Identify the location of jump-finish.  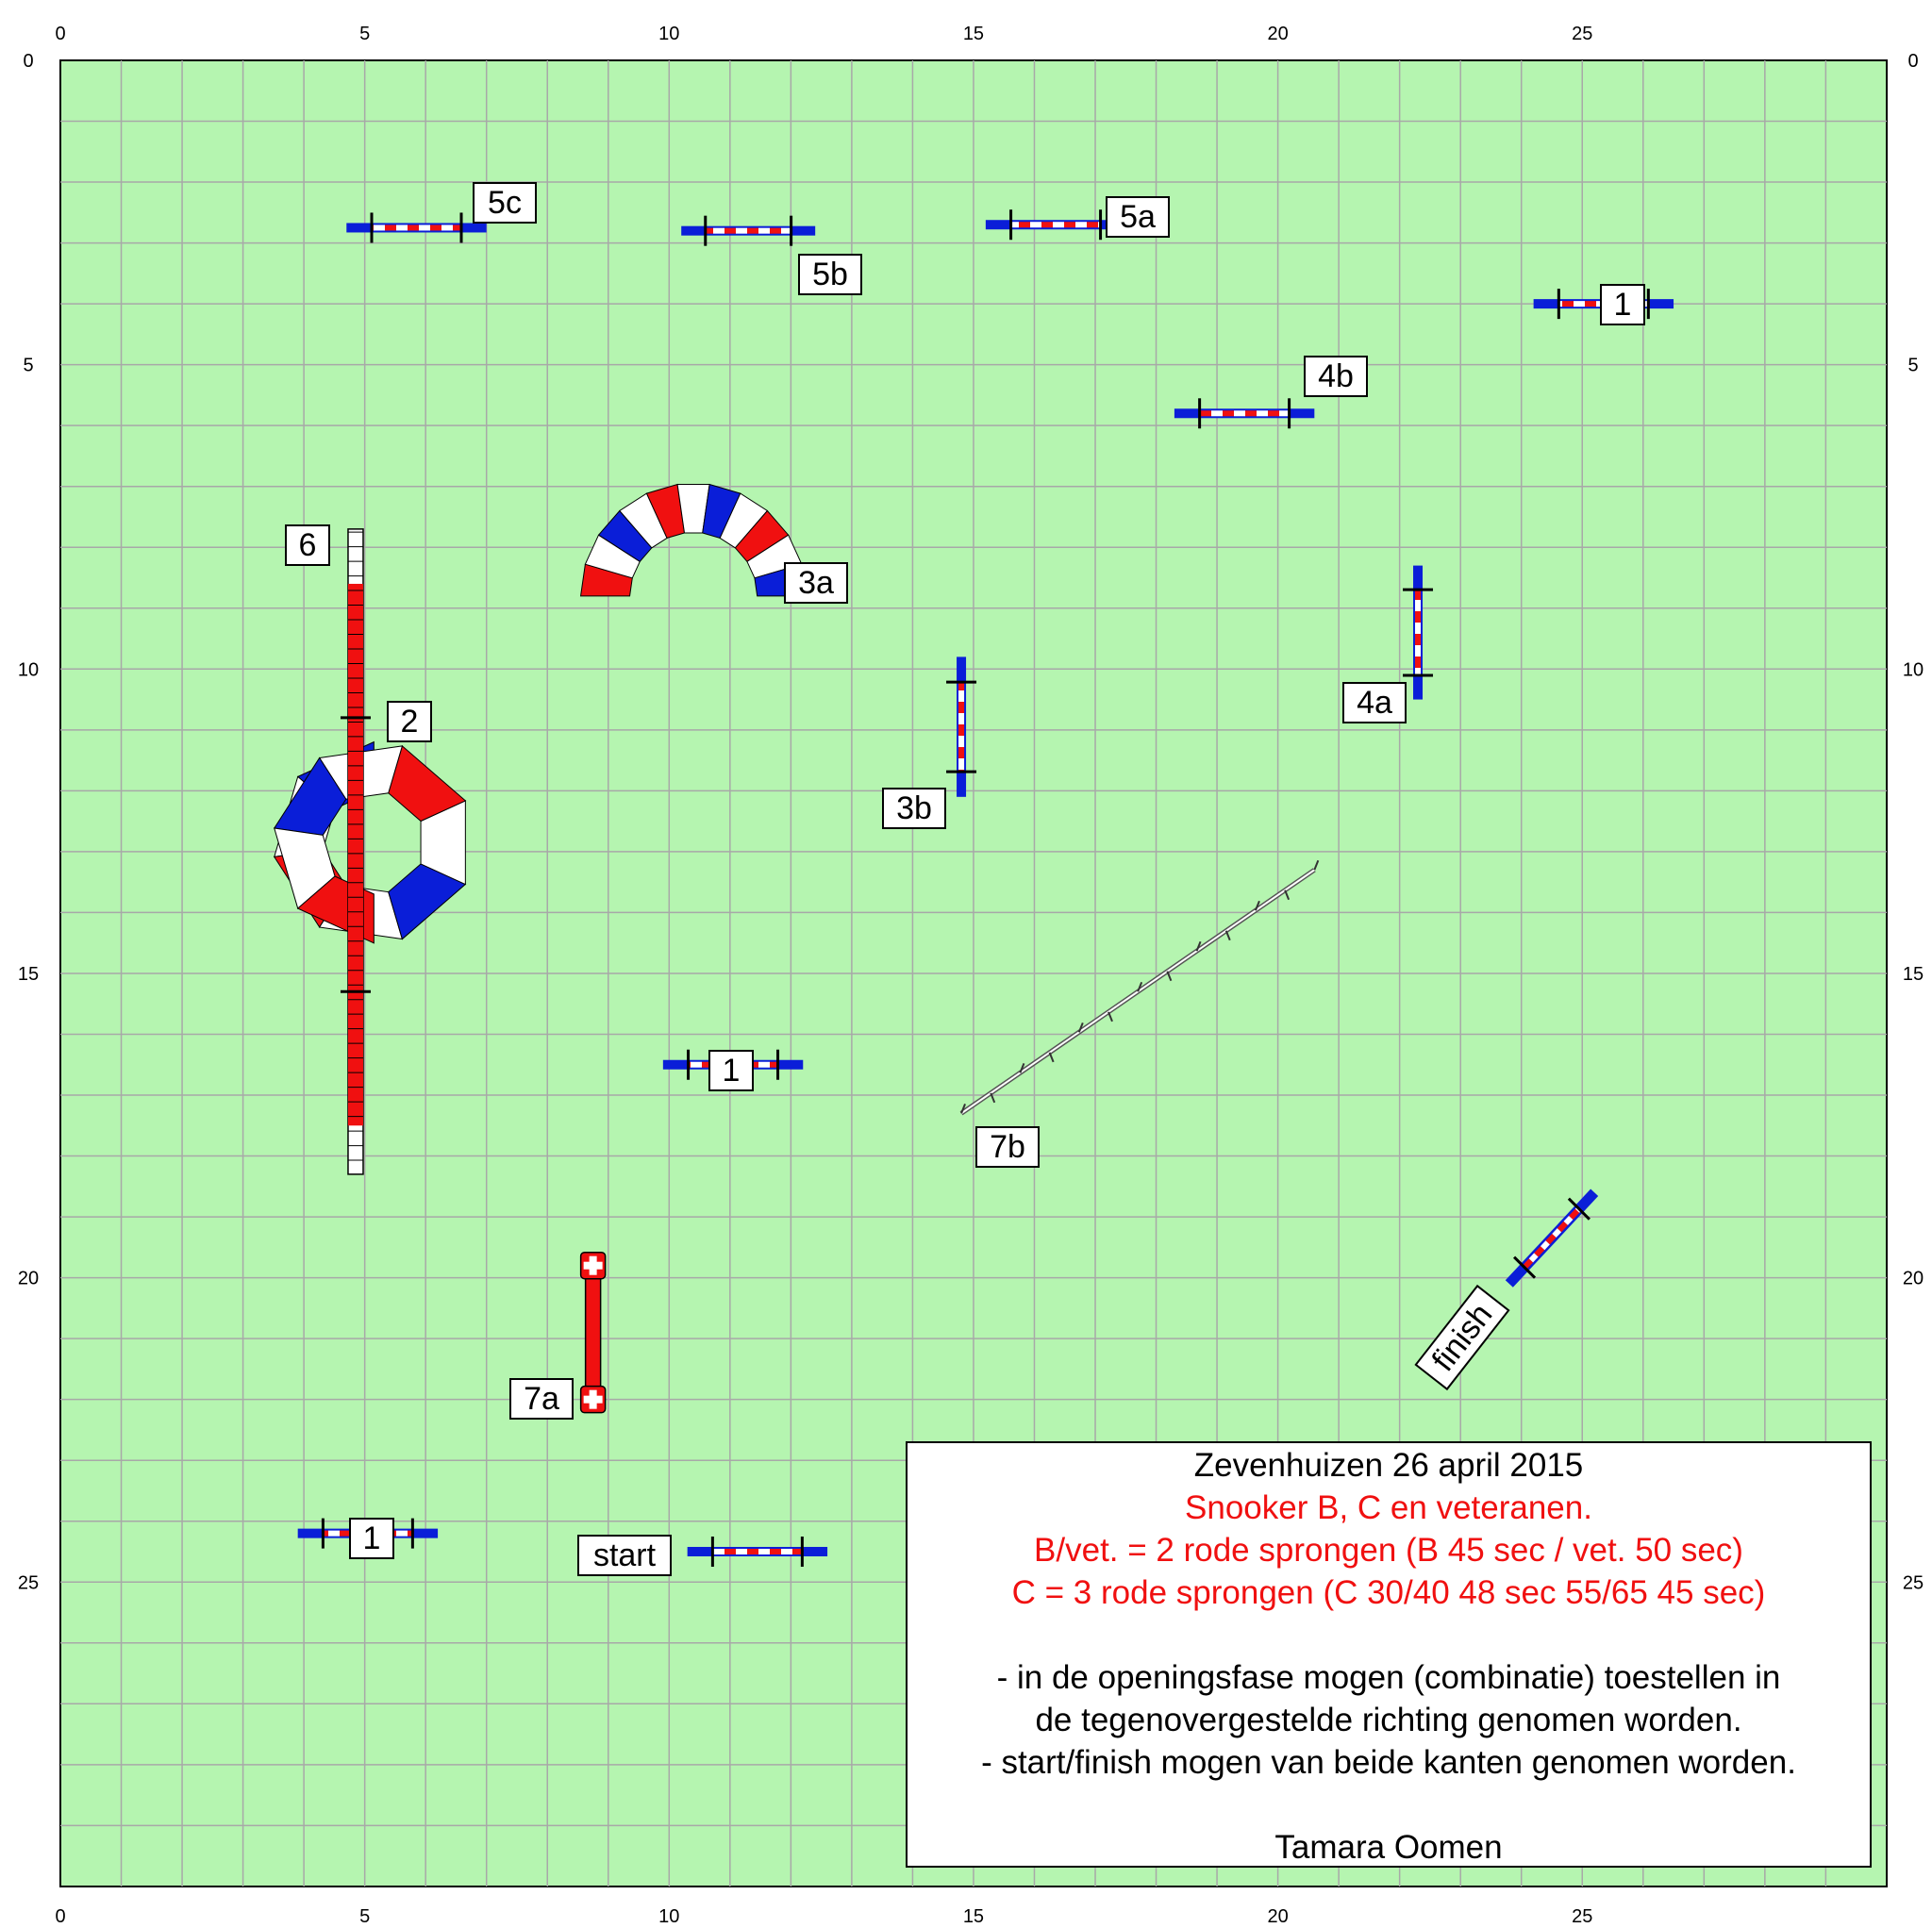
(1552, 1238).